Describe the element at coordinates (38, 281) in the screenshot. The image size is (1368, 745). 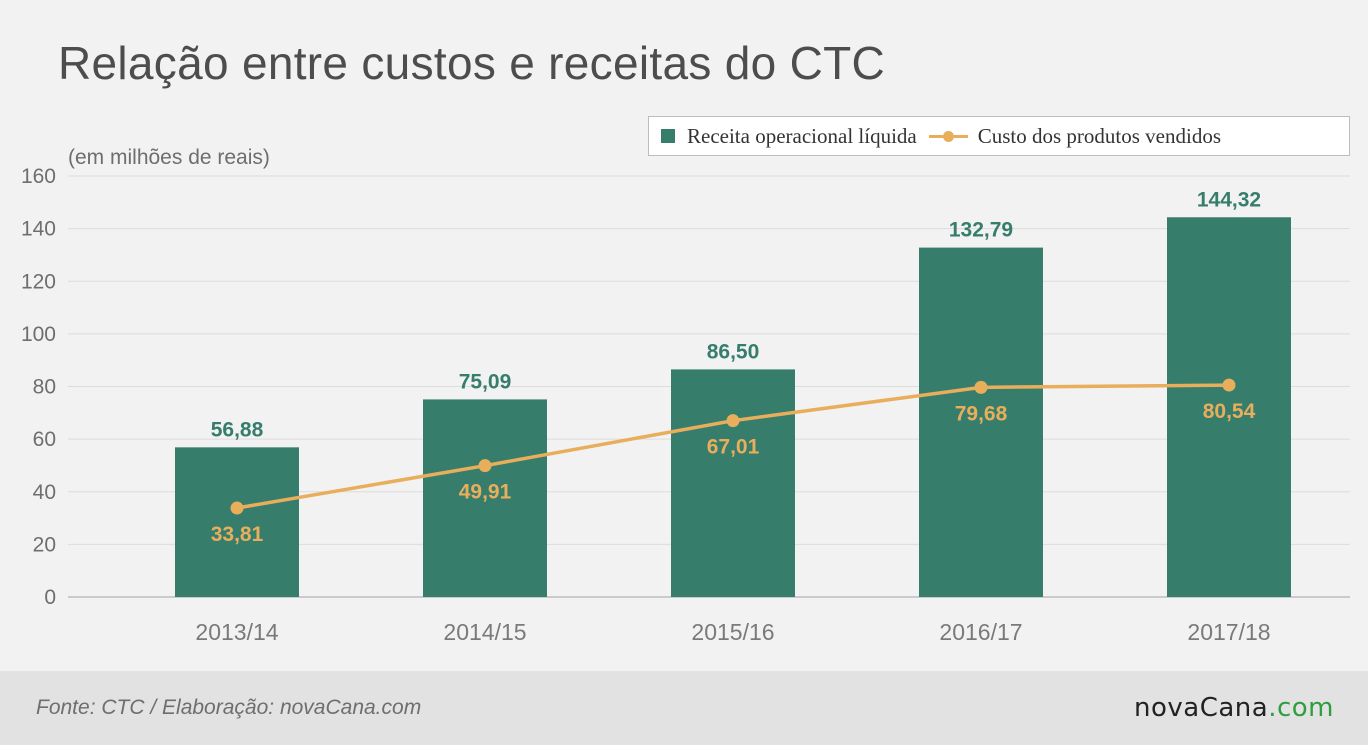
I see `y-tick-label: 120` at that location.